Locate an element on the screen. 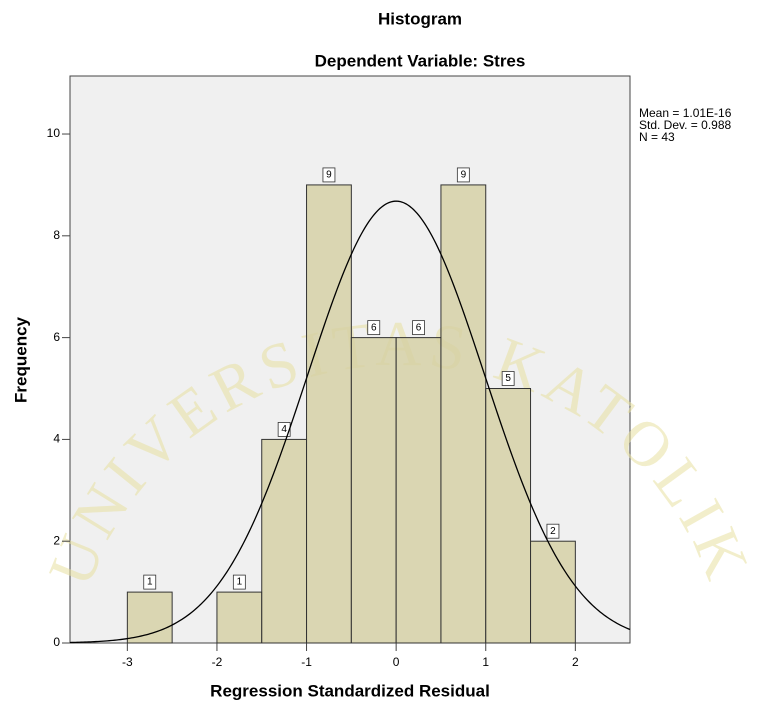  y-tick-label: 6 is located at coordinates (56, 337).